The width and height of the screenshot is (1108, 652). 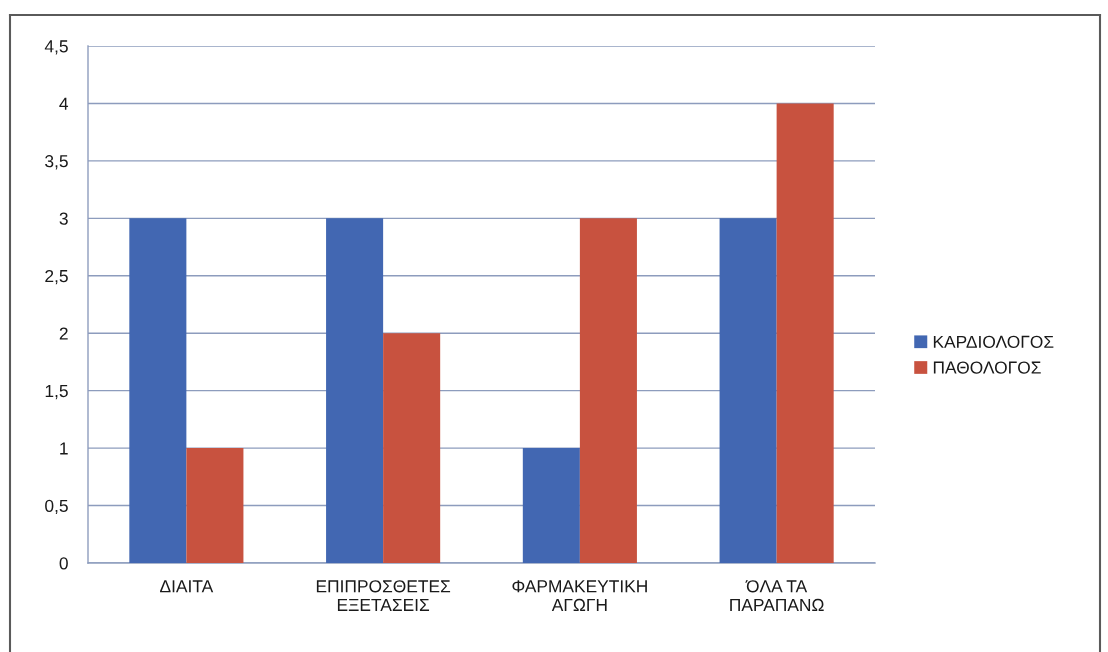 What do you see at coordinates (63, 563) in the screenshot?
I see `y-tick-label: 0` at bounding box center [63, 563].